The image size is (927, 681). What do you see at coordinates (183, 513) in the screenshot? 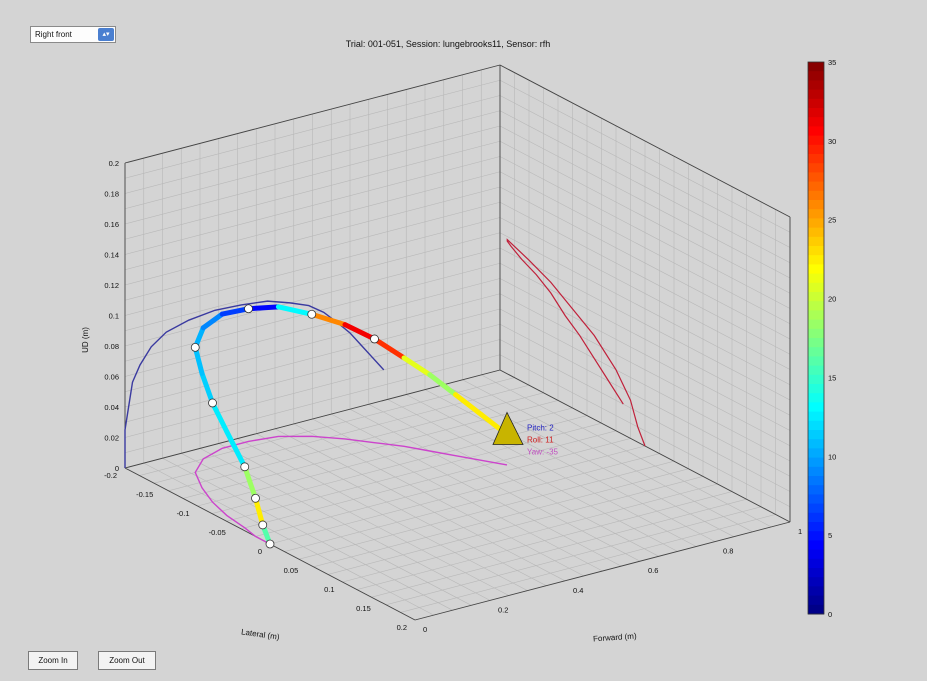
I see `y-tick-label: -0.1` at bounding box center [183, 513].